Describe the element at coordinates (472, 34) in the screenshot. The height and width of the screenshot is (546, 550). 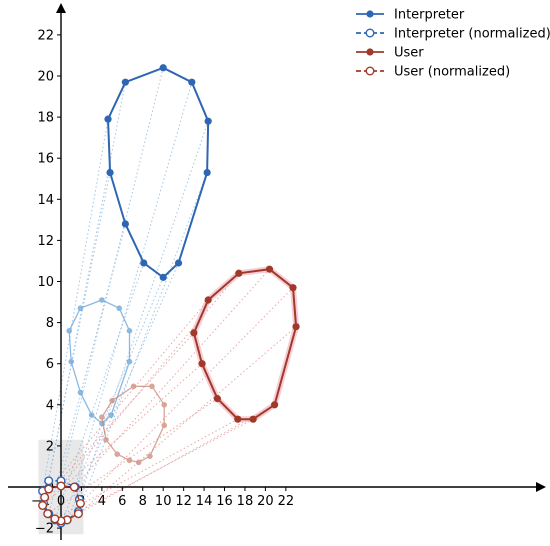
I see `legend-label-1: Interpreter (normalized)` at that location.